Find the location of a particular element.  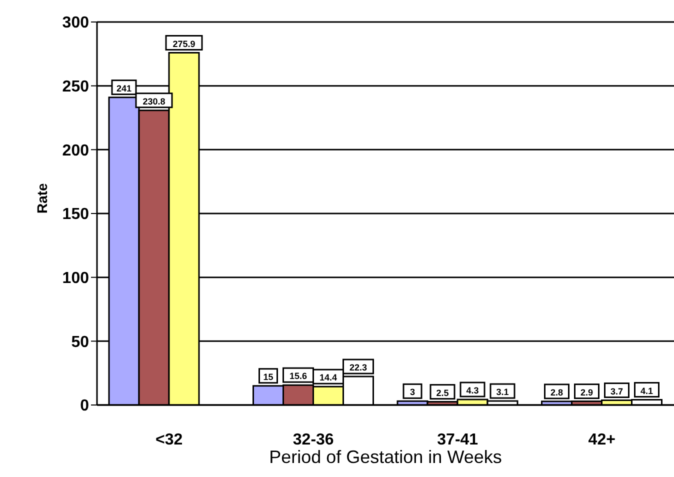

x-tick-label: 37-41 is located at coordinates (457, 439).